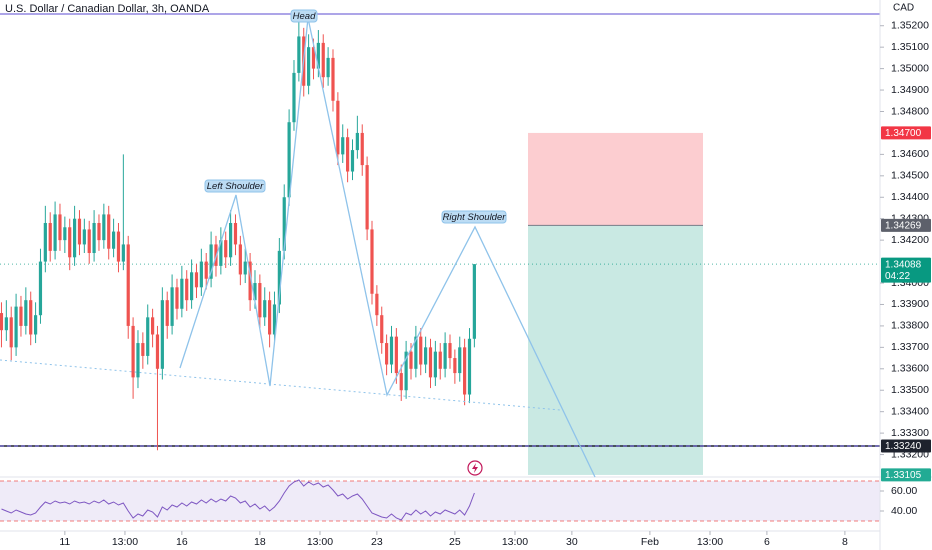  I want to click on rsi-line, so click(238, 500).